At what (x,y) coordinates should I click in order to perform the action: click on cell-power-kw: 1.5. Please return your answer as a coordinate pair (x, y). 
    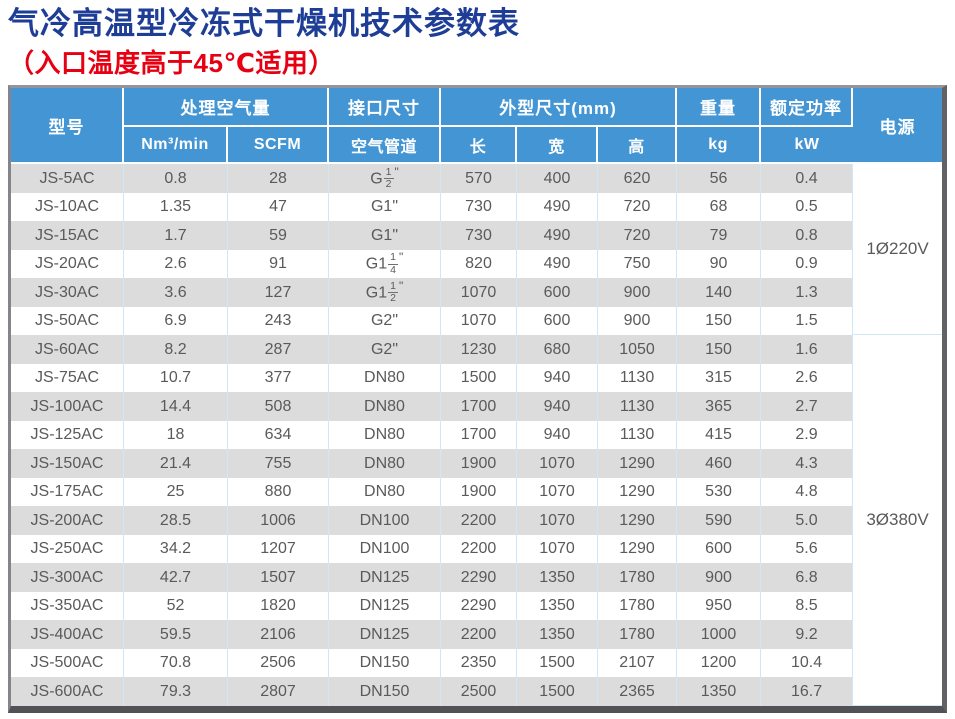
    Looking at the image, I should click on (807, 321).